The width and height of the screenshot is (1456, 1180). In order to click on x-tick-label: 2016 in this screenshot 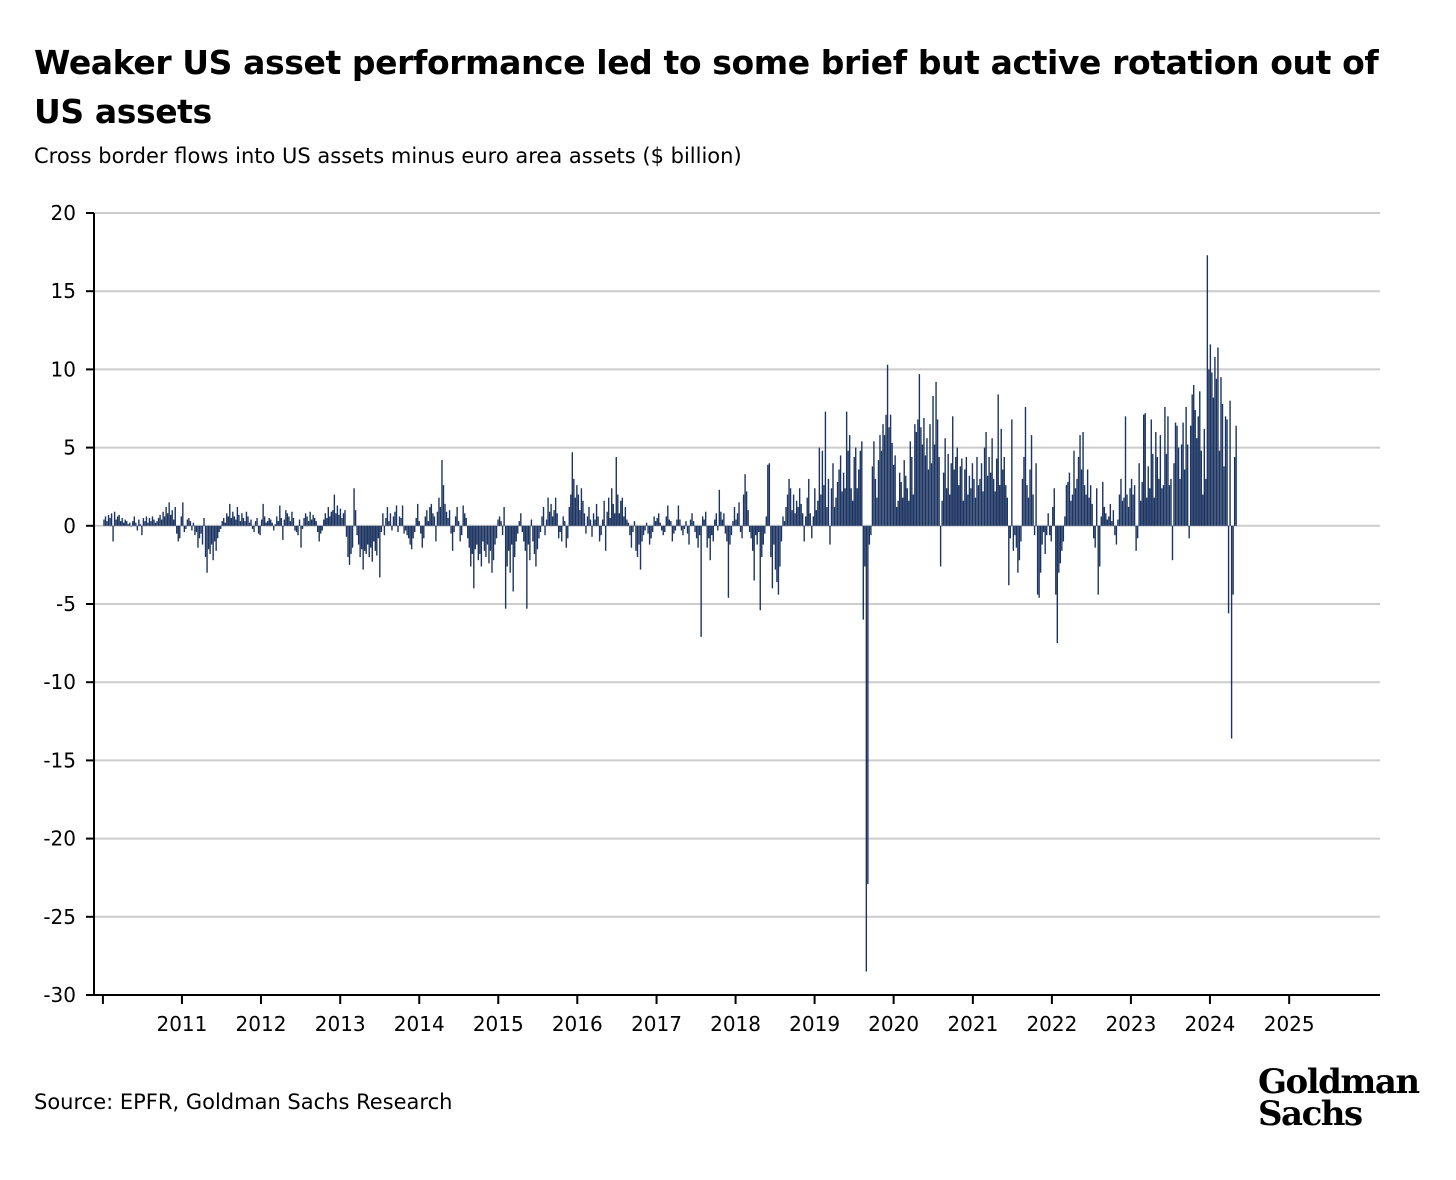, I will do `click(577, 1024)`.